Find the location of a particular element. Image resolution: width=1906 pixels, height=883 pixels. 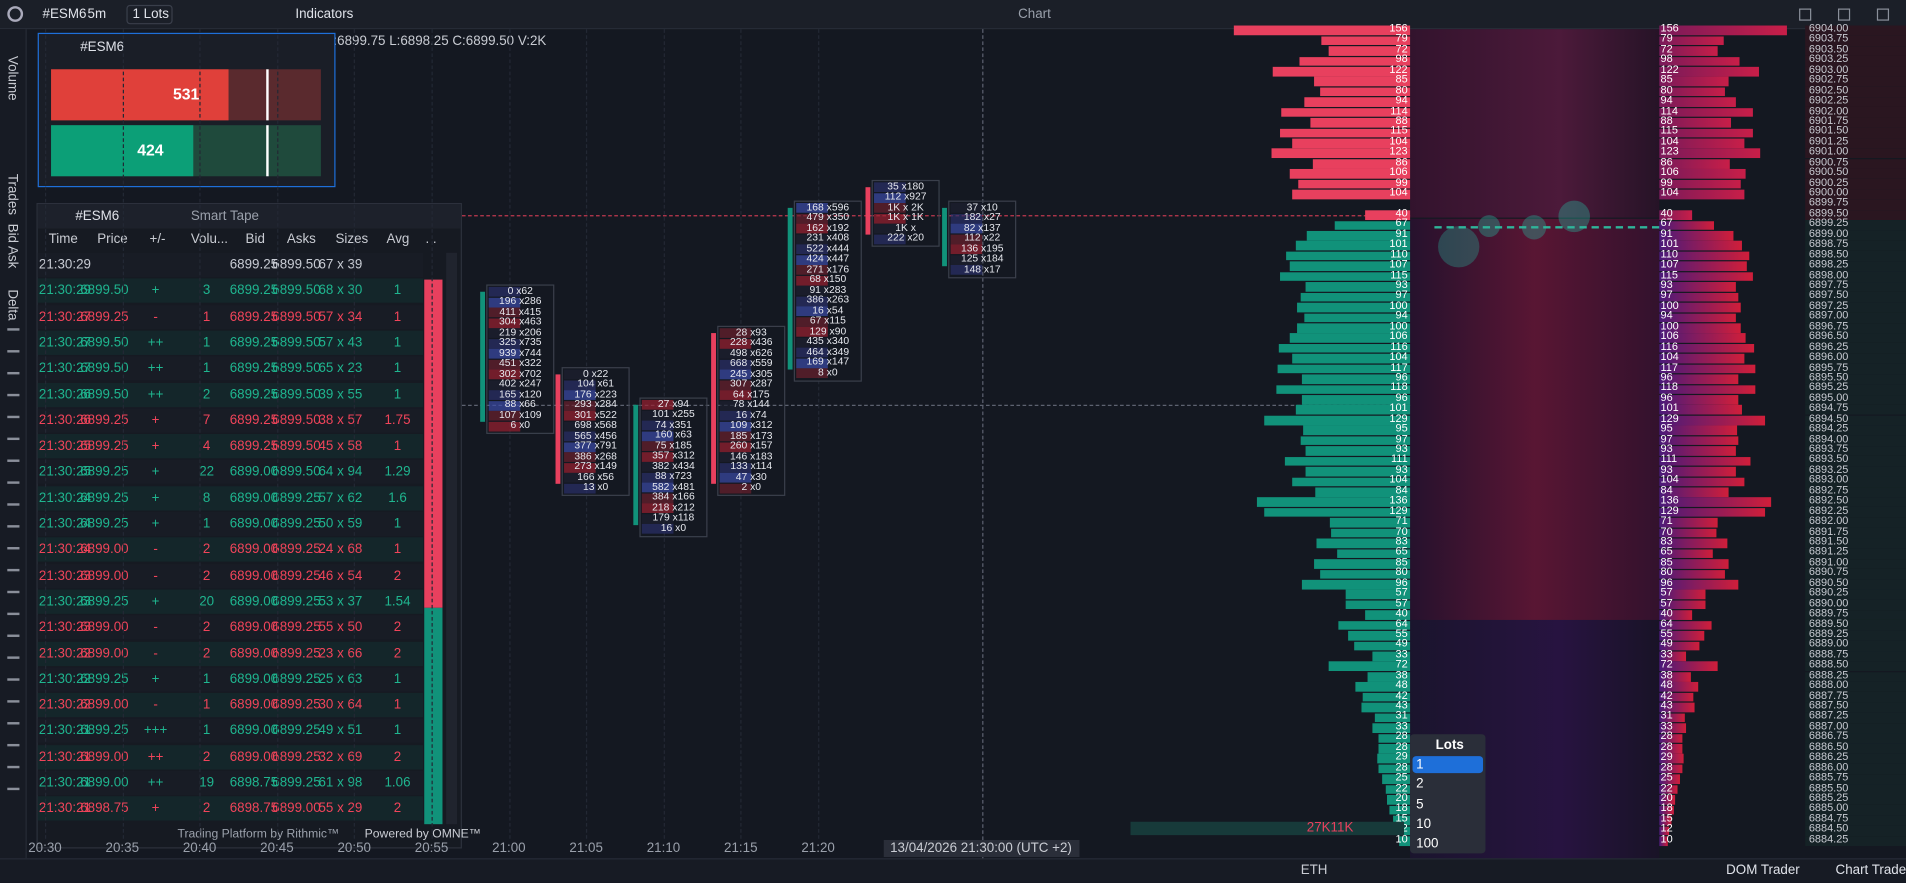

price: 6893.00 is located at coordinates (1828, 479).